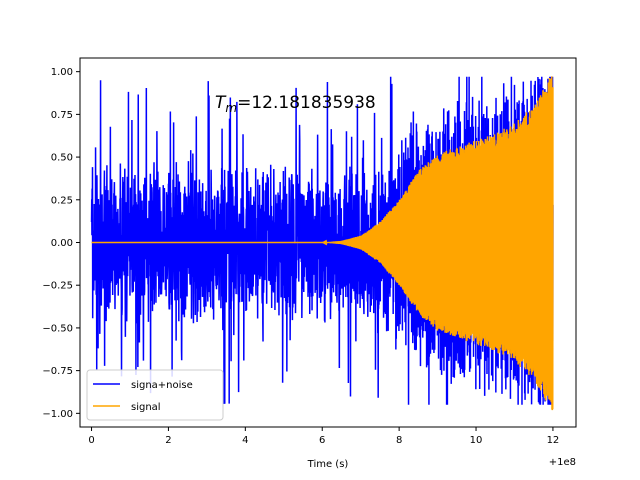  I want to click on y-tick-label: 1.00, so click(62, 72).